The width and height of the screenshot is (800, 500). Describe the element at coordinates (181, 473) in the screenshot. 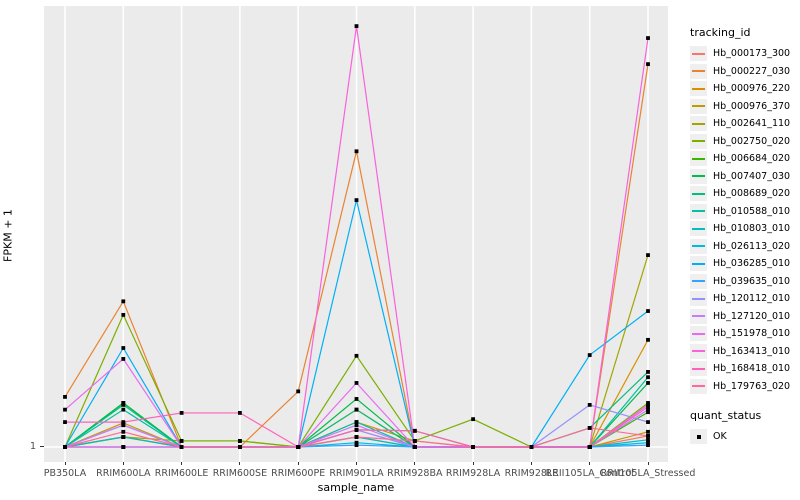

I see `x-tick-label-RRIM600LE: RRIM600LE` at that location.